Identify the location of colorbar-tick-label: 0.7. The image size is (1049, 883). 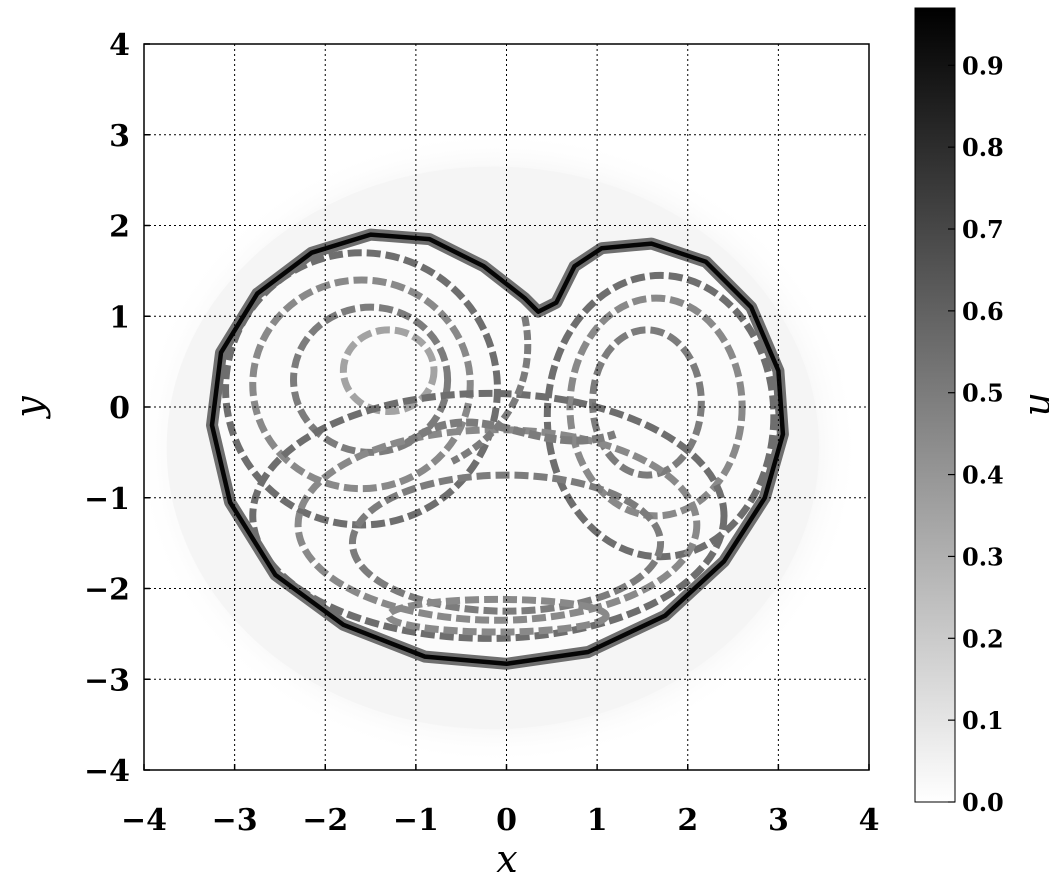
(983, 229).